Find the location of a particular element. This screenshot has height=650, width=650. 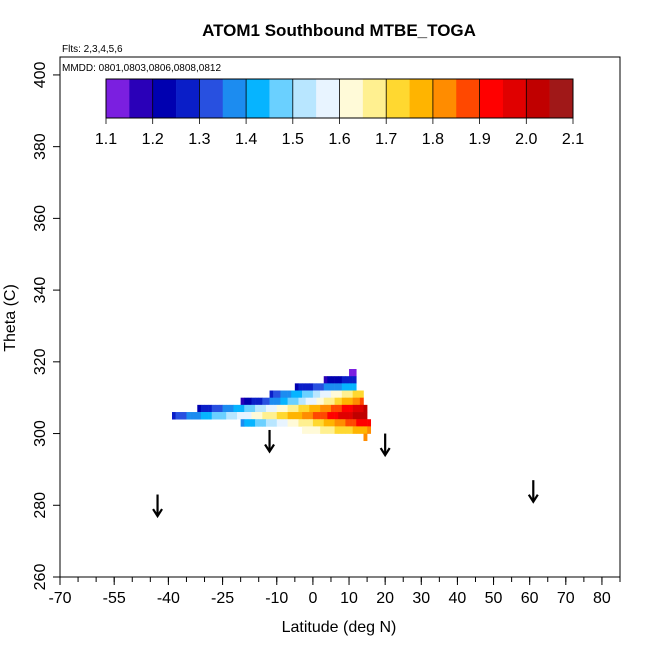

colorbar-tick-label: 1.5 is located at coordinates (293, 139).